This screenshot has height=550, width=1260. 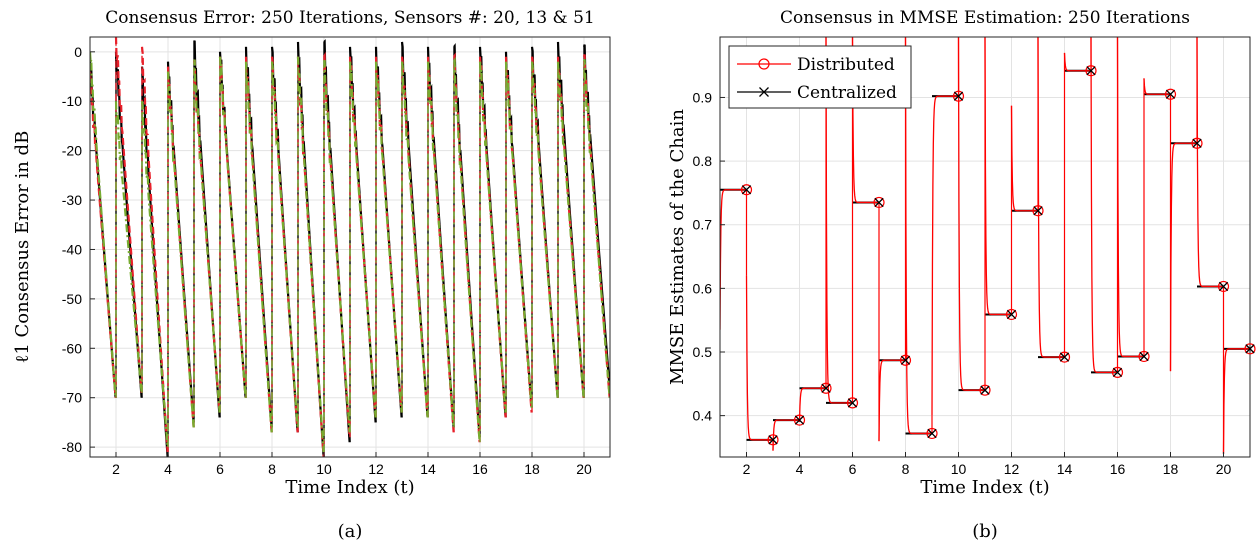 I want to click on y-tick-label: -40, so click(x=72, y=249).